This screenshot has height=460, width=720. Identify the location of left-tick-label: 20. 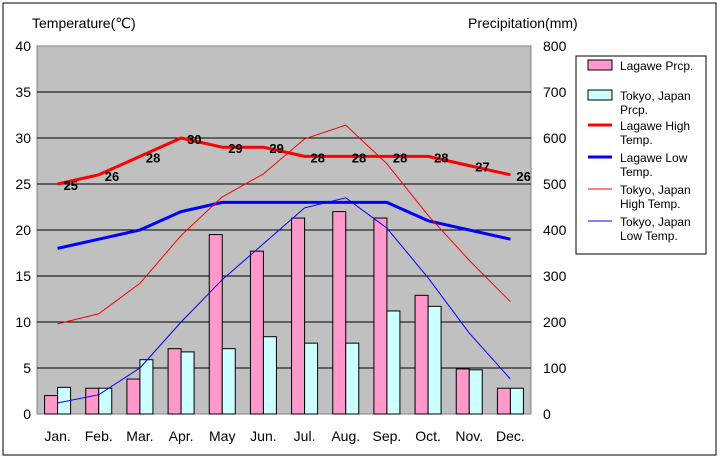
(23, 230).